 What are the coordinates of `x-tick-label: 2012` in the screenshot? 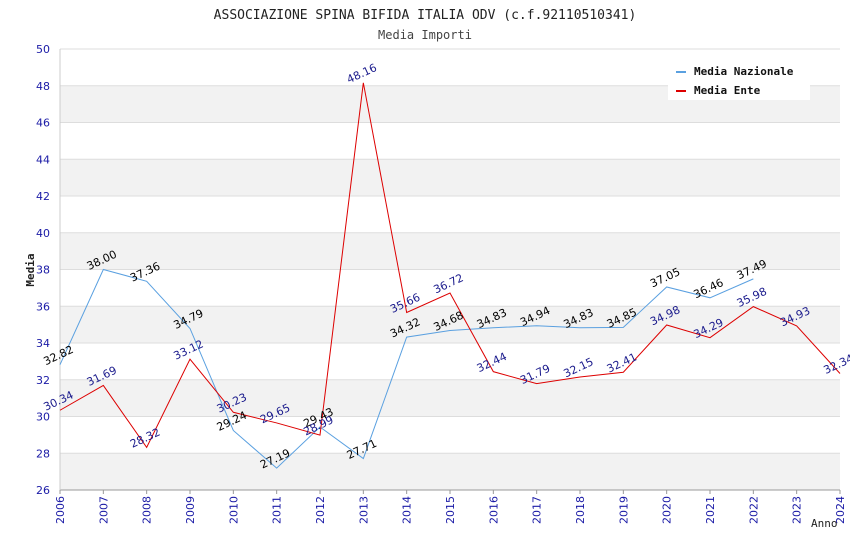 It's located at (320, 510).